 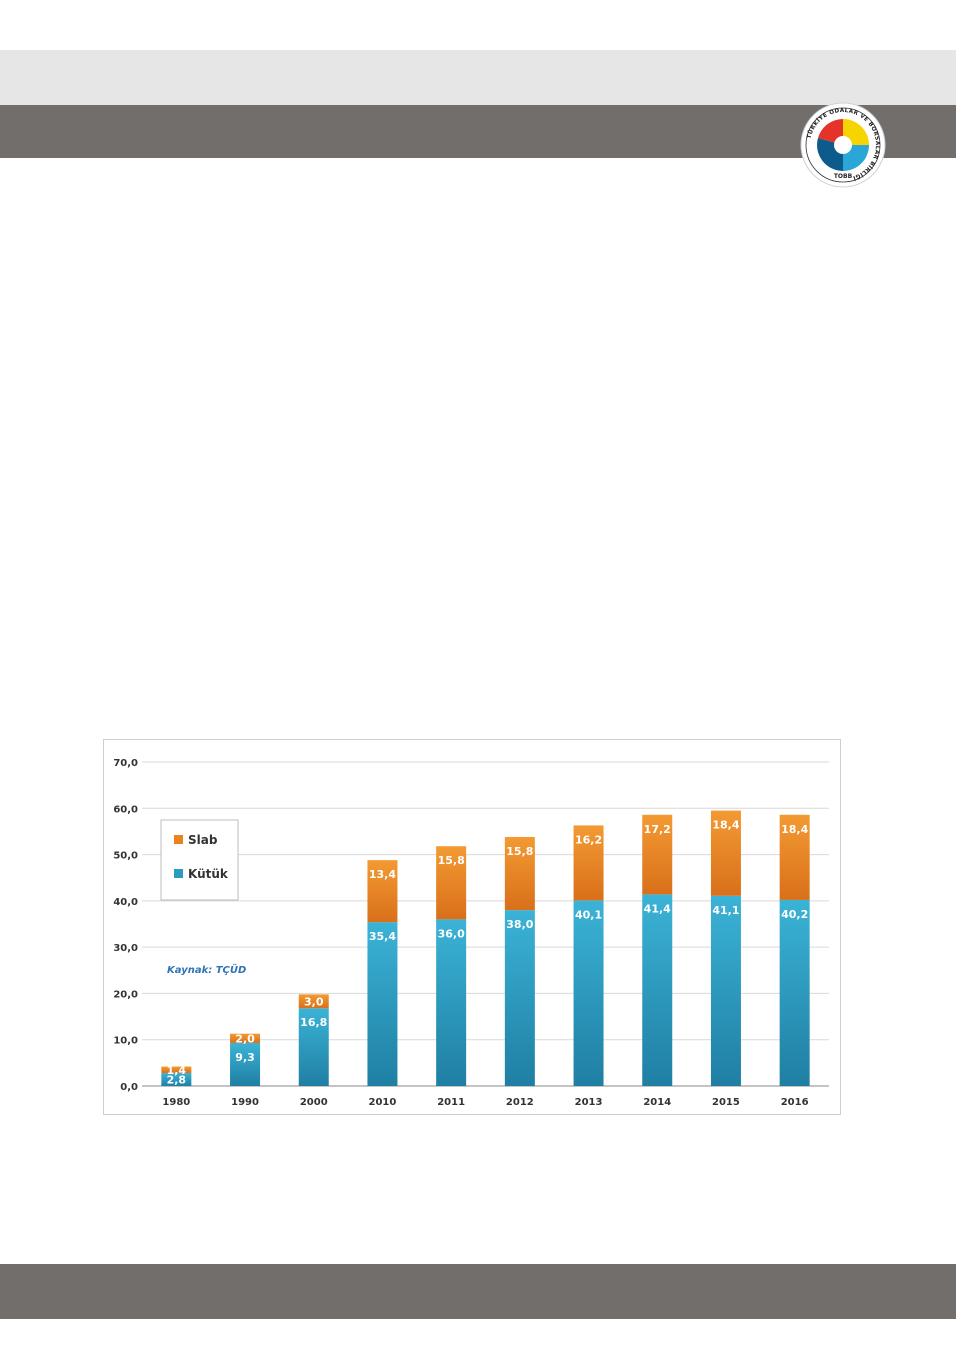 What do you see at coordinates (245, 1102) in the screenshot?
I see `x-tick-label: 1990` at bounding box center [245, 1102].